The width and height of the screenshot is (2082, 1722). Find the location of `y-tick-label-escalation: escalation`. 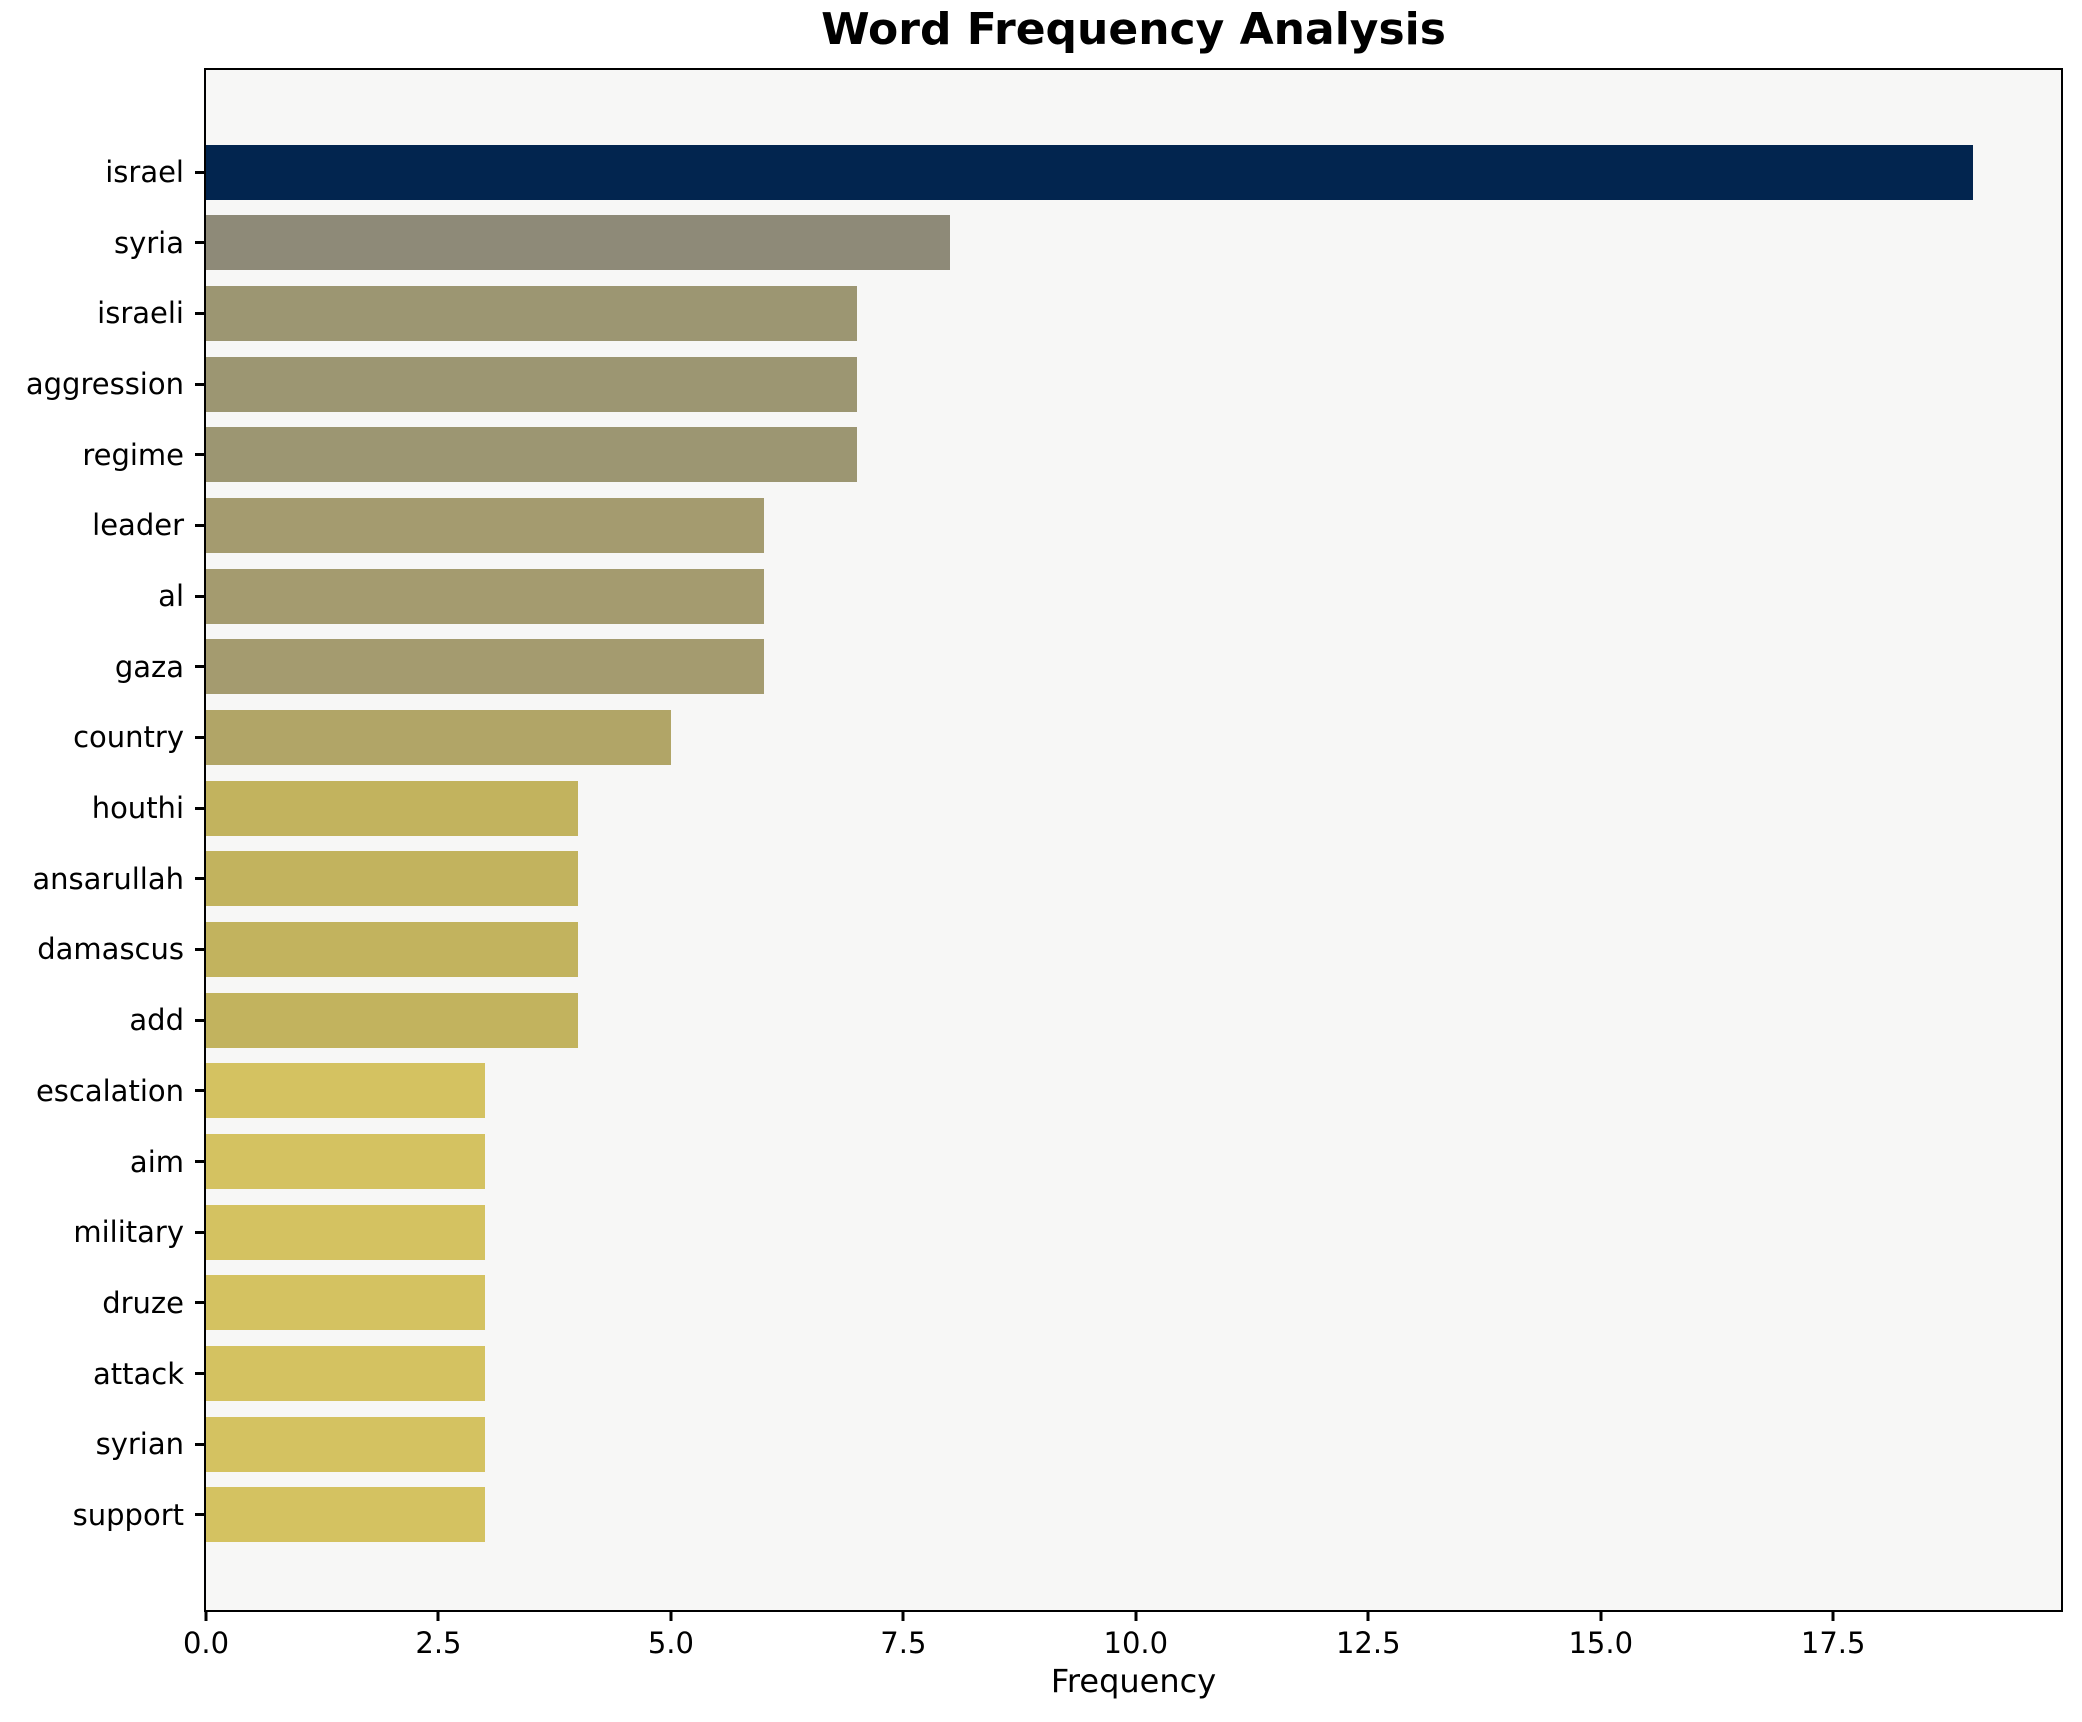

y-tick-label-escalation: escalation is located at coordinates (109, 1090).